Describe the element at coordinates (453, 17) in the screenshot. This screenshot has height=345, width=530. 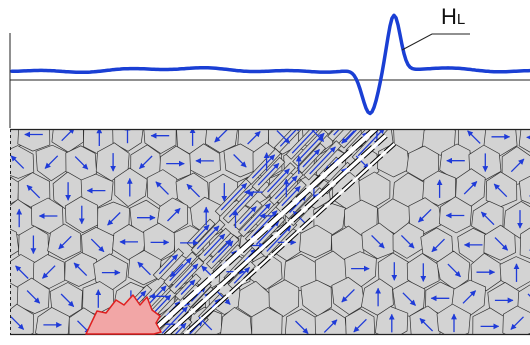
I see `signal-label: HL` at that location.